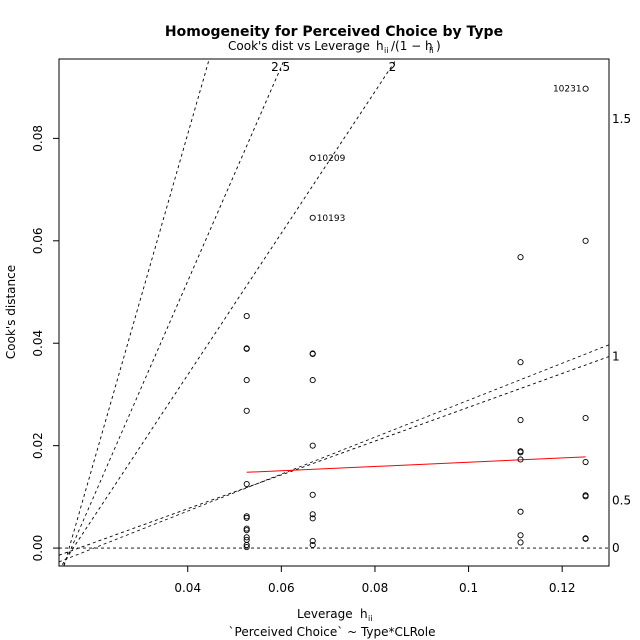 This screenshot has height=640, width=640. Describe the element at coordinates (621, 500) in the screenshot. I see `contour-right-label: 0.5` at that location.